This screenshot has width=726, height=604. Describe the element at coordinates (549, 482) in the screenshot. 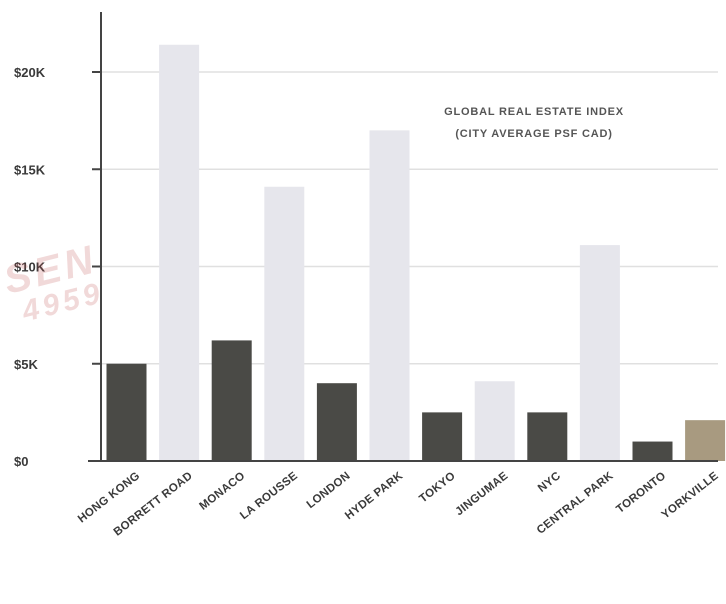

I see `x-tick-label: NYC` at that location.